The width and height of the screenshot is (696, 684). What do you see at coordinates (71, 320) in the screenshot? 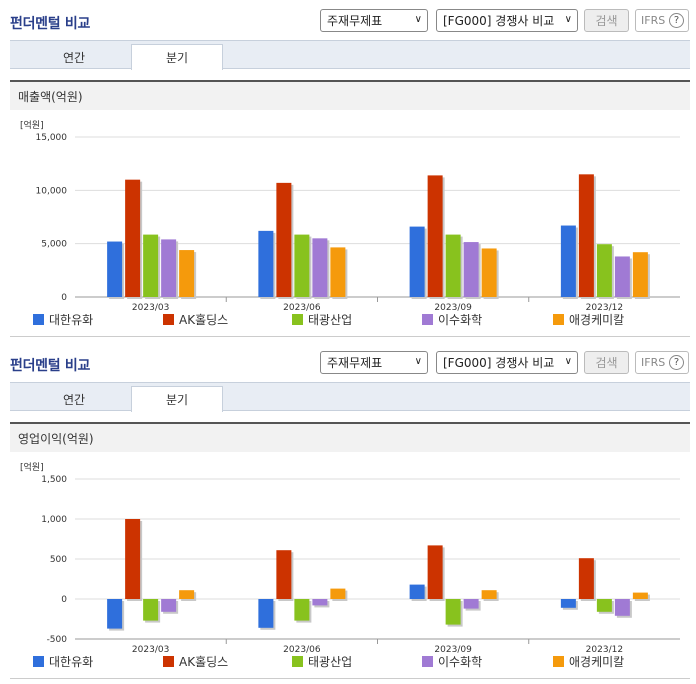
I see `legend-label: 대한유화` at bounding box center [71, 320].